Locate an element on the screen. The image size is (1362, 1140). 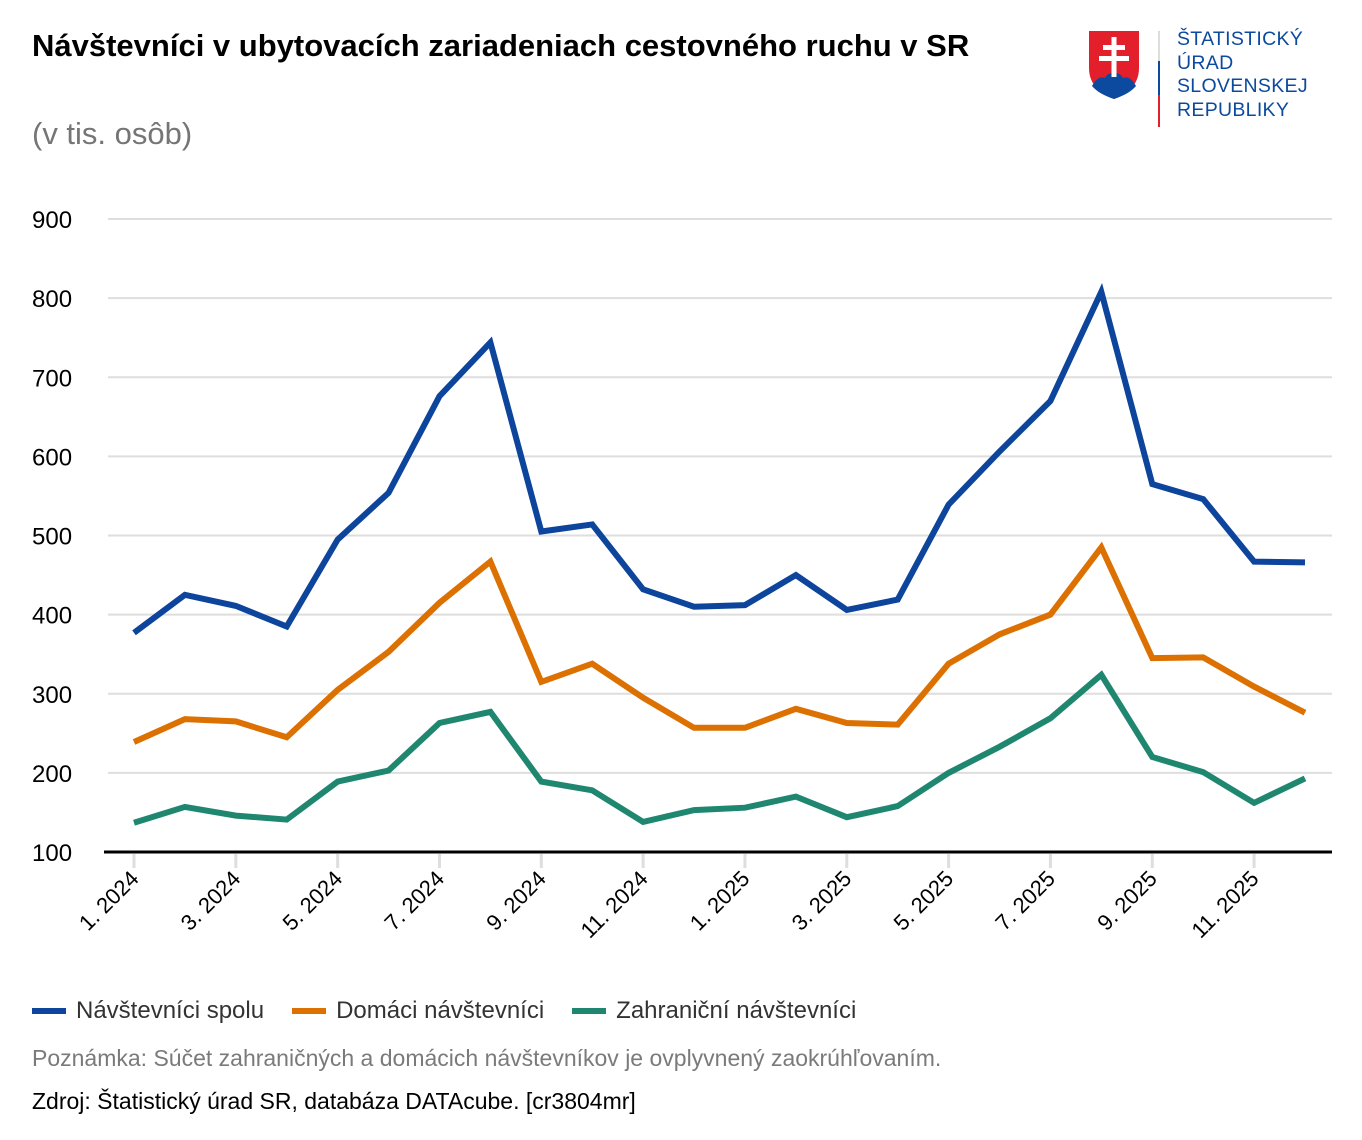
legend-item-total: Návštevníci spolu is located at coordinates (148, 1011).